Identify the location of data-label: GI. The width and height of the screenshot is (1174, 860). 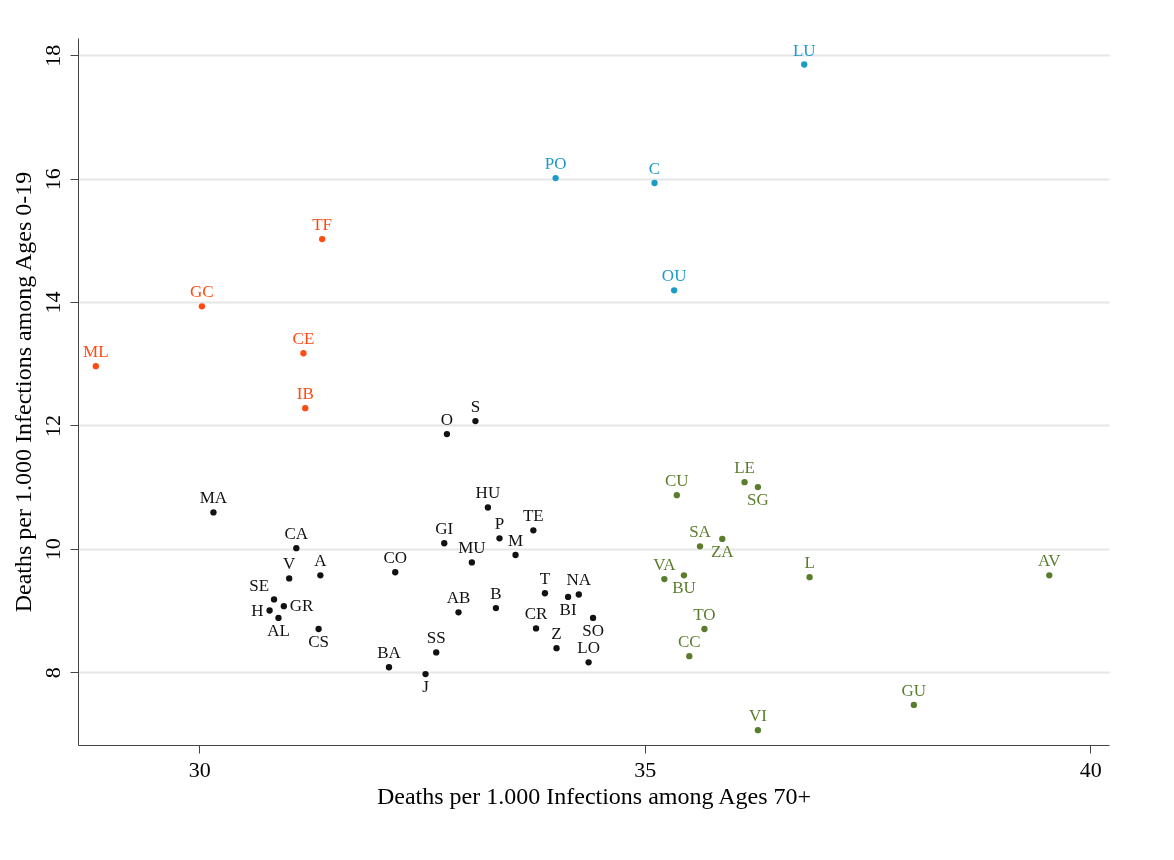
(444, 529).